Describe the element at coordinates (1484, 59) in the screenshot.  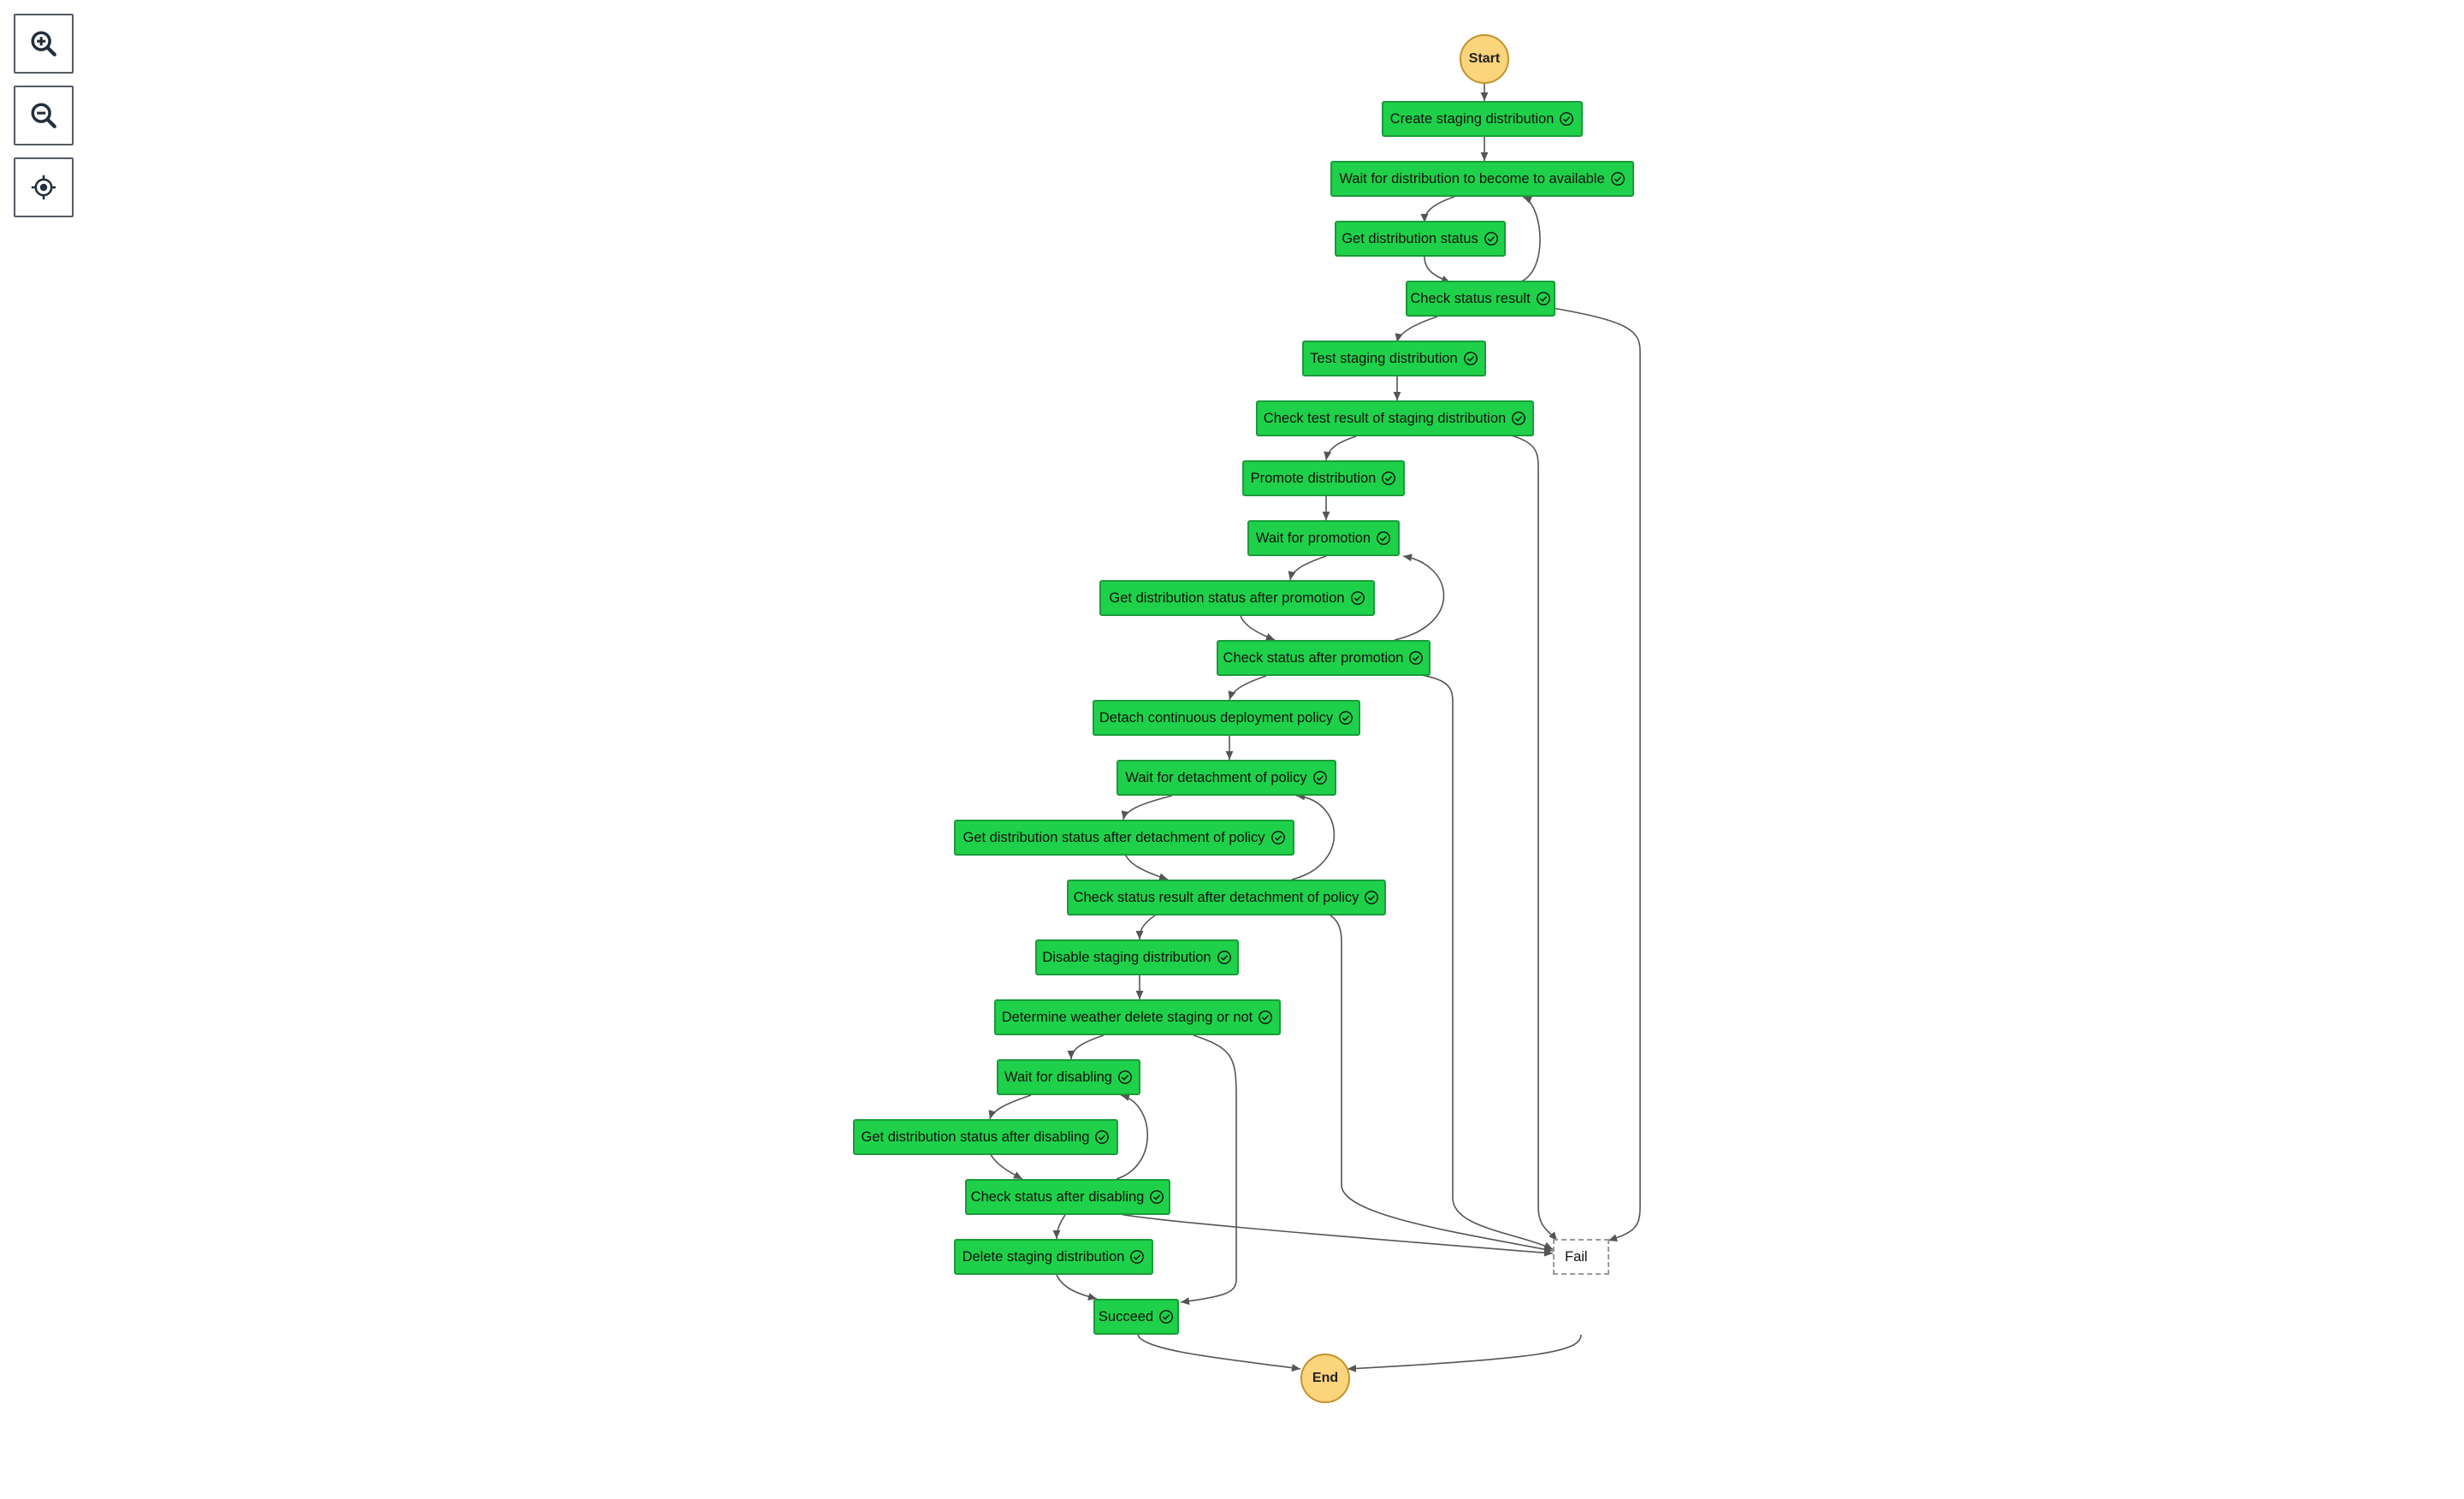
I see `start-node: Start` at that location.